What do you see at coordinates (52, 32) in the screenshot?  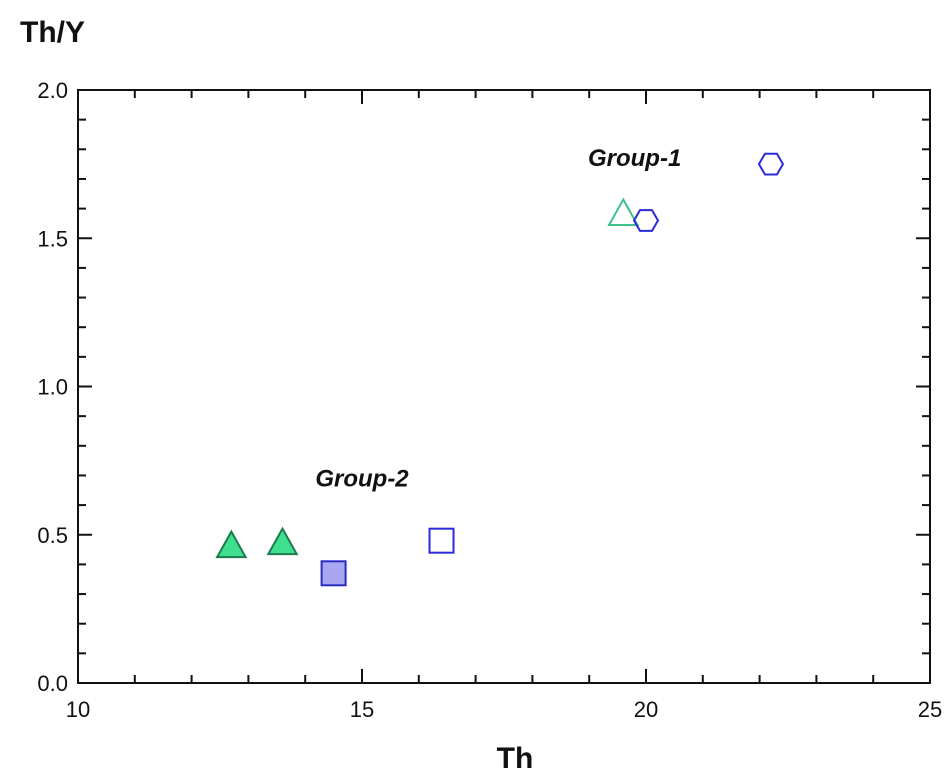 I see `y-axis-title: Th/Y` at bounding box center [52, 32].